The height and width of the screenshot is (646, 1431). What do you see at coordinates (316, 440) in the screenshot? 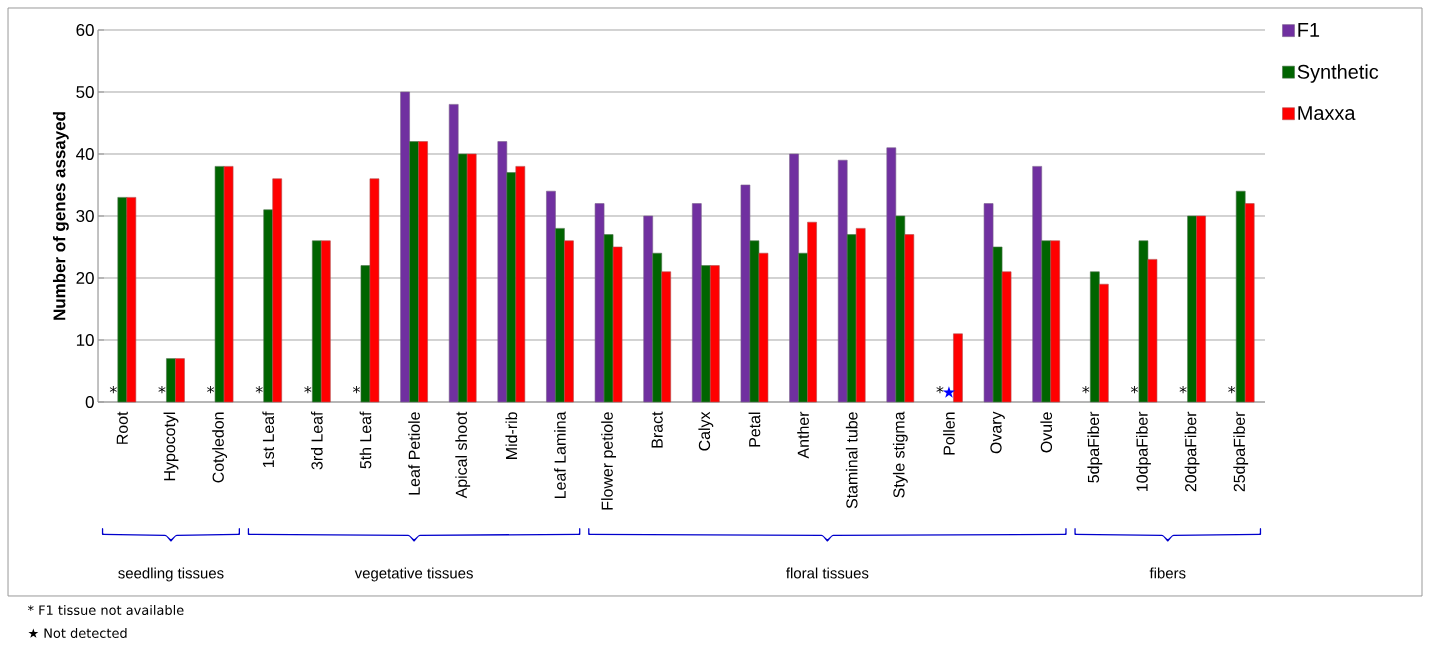
I see `x-tick-label: 3rd Leaf` at bounding box center [316, 440].